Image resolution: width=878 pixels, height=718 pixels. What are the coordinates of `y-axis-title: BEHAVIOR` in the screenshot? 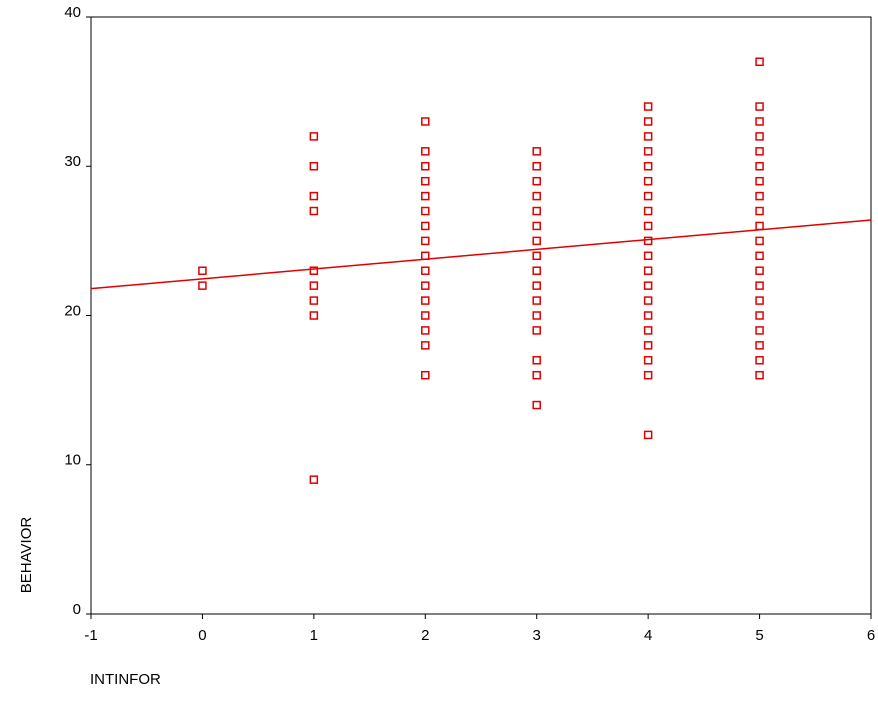 It's located at (26, 555).